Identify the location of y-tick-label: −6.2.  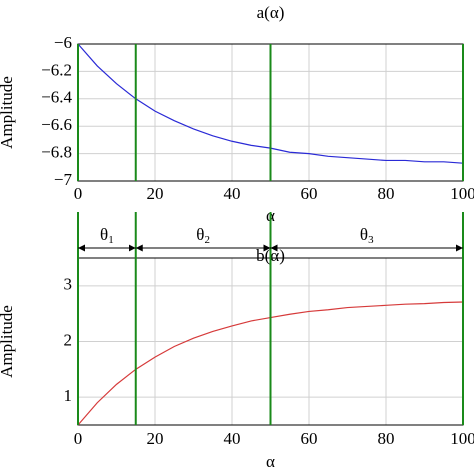
(56, 69).